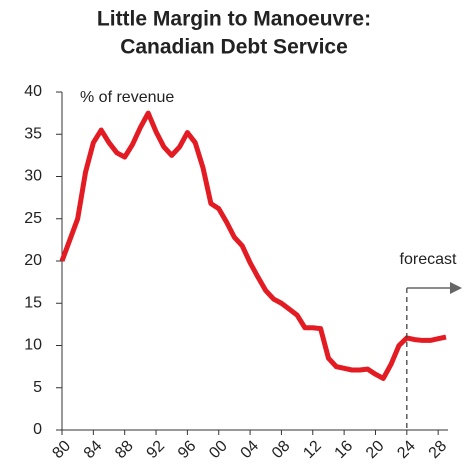 The image size is (469, 470). I want to click on y-tick-label: 35, so click(33, 133).